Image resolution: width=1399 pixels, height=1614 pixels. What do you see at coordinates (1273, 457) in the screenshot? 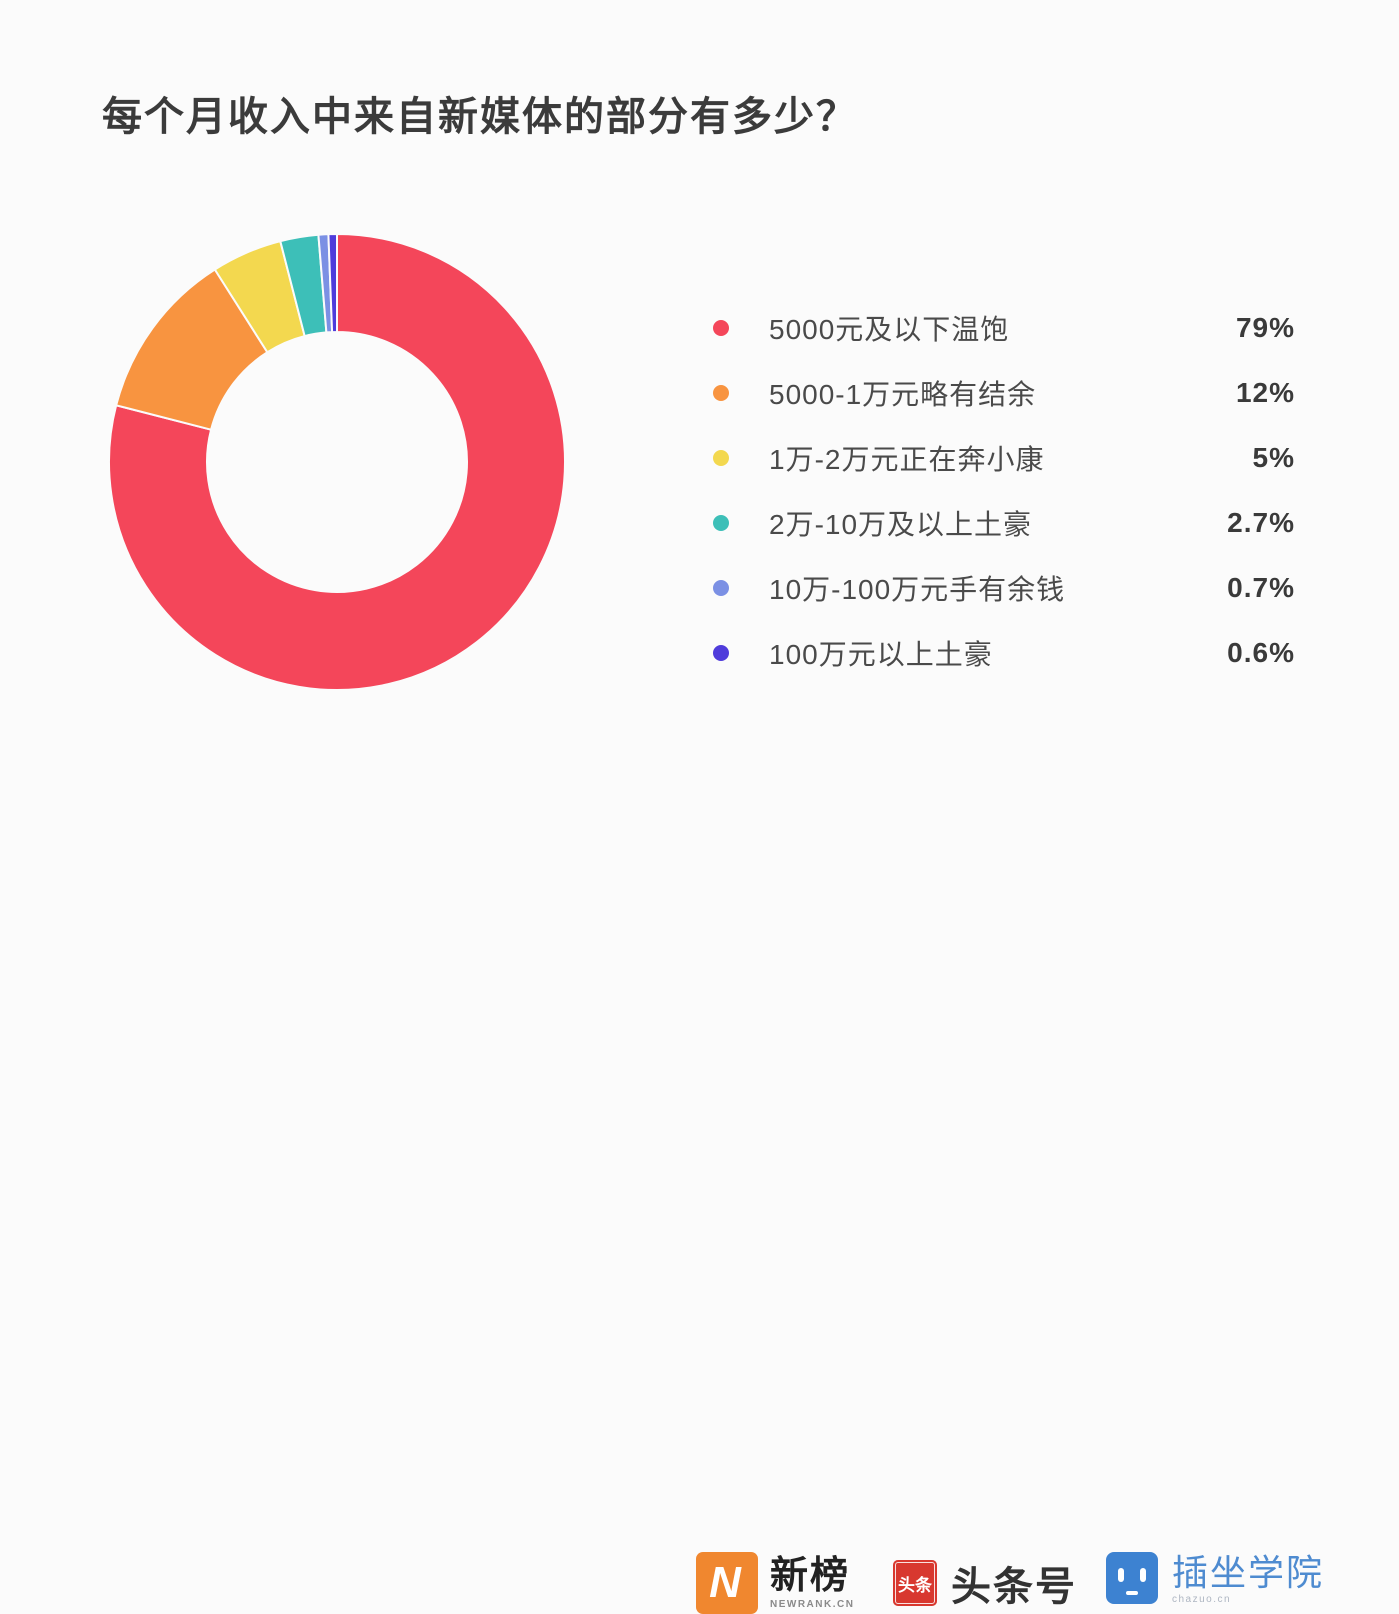
I see `legend-value: 5%` at bounding box center [1273, 457].